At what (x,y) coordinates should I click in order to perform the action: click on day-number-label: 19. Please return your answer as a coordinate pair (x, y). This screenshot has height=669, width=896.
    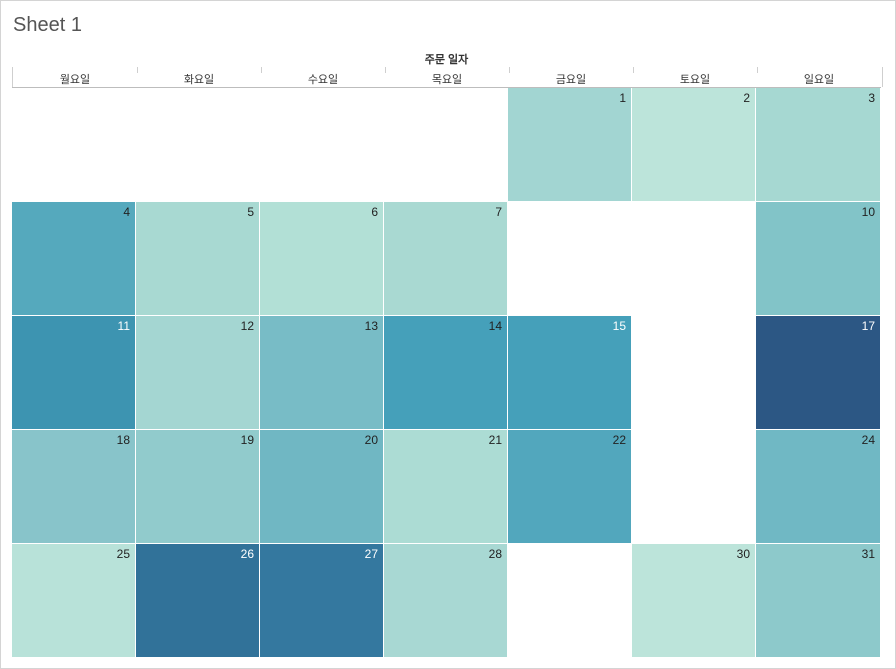
    Looking at the image, I should click on (247, 440).